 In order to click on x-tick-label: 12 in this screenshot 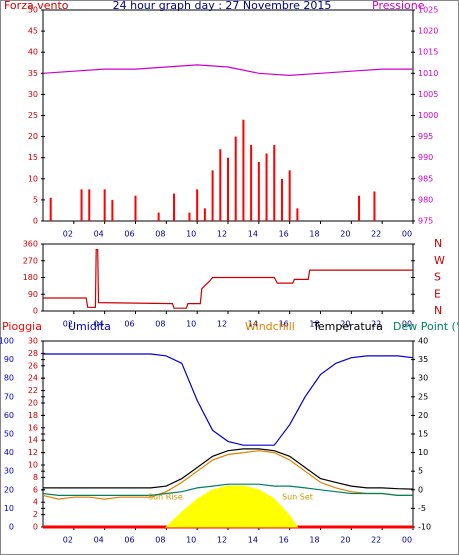, I will do `click(222, 234)`.